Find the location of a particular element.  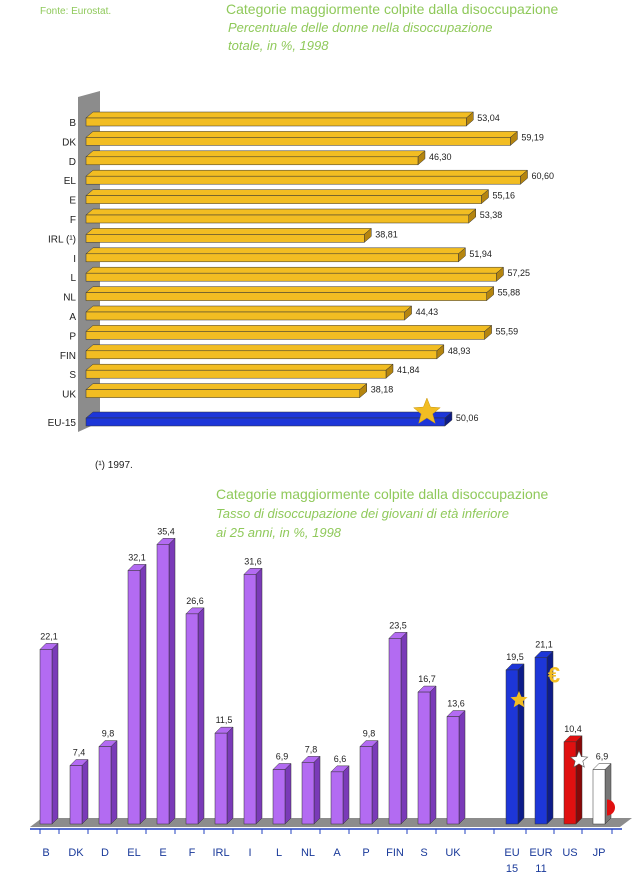

eu-star-icon is located at coordinates (519, 699).